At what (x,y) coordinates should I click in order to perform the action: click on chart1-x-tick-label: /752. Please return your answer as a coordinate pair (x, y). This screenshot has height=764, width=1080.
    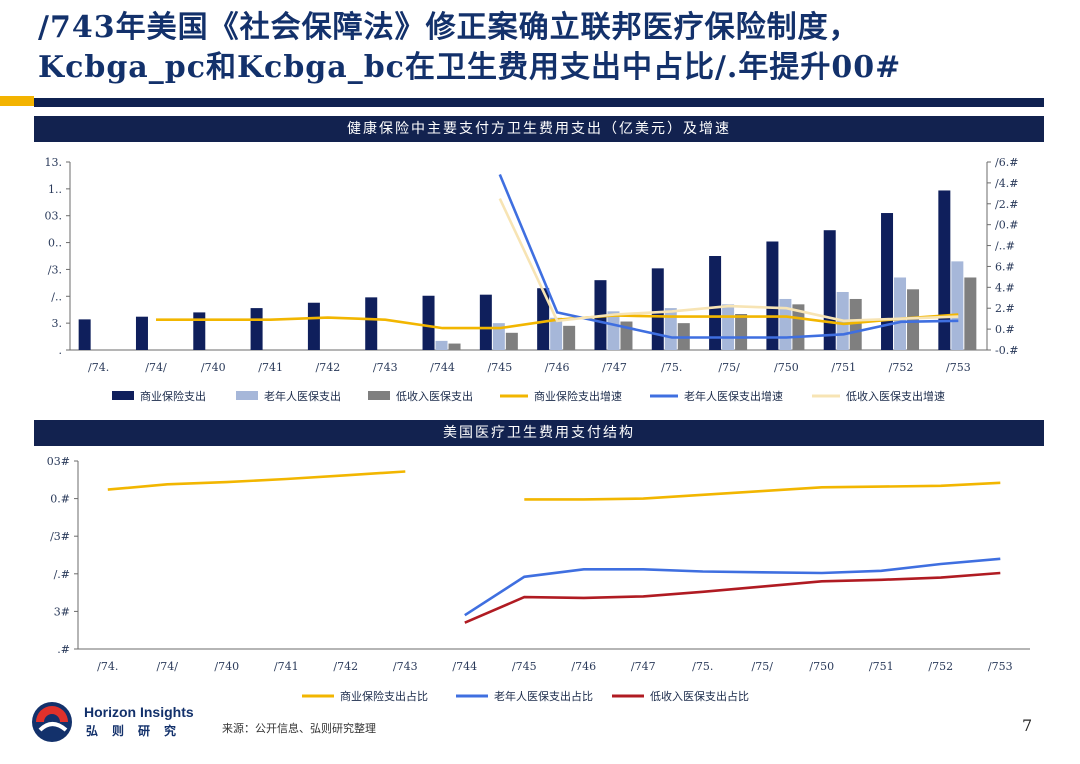
    Looking at the image, I should click on (901, 367).